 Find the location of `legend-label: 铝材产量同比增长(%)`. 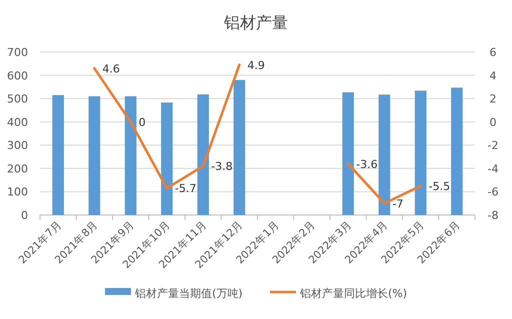

legend-label: 铝材产量同比增长(%) is located at coordinates (353, 293).